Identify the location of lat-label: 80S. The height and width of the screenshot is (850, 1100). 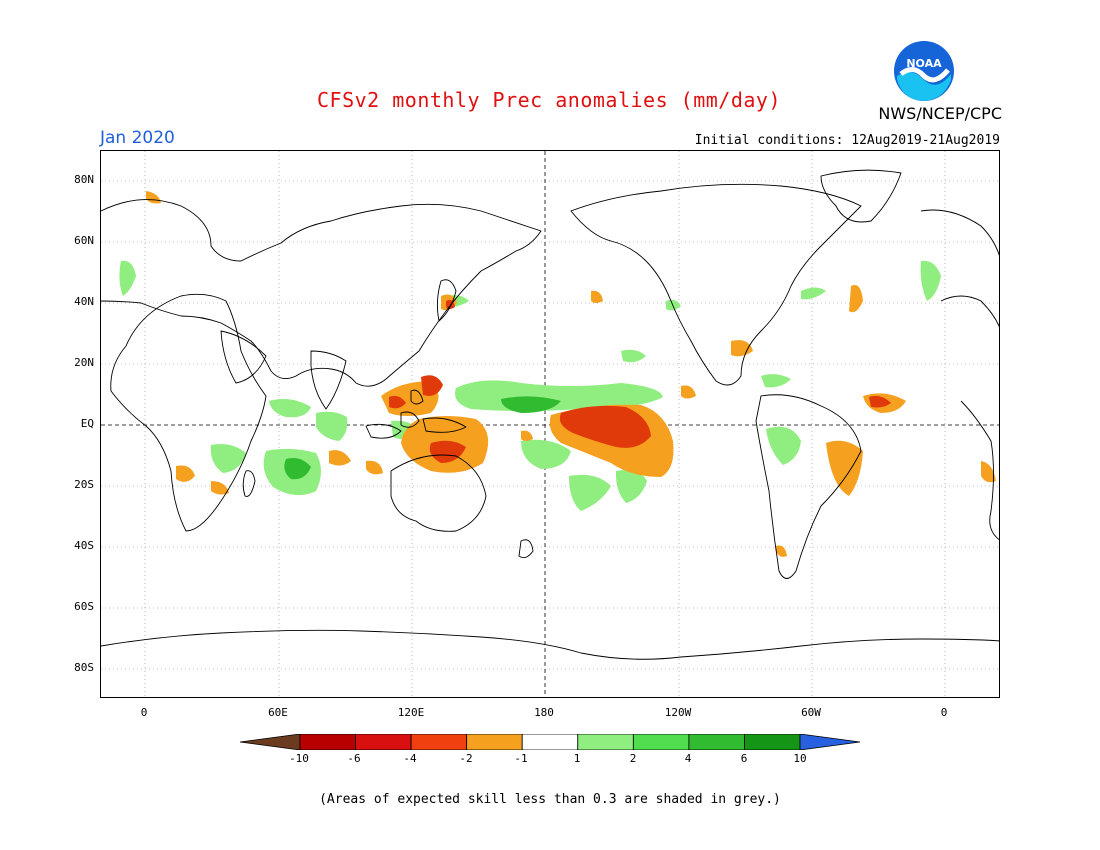
(84, 667).